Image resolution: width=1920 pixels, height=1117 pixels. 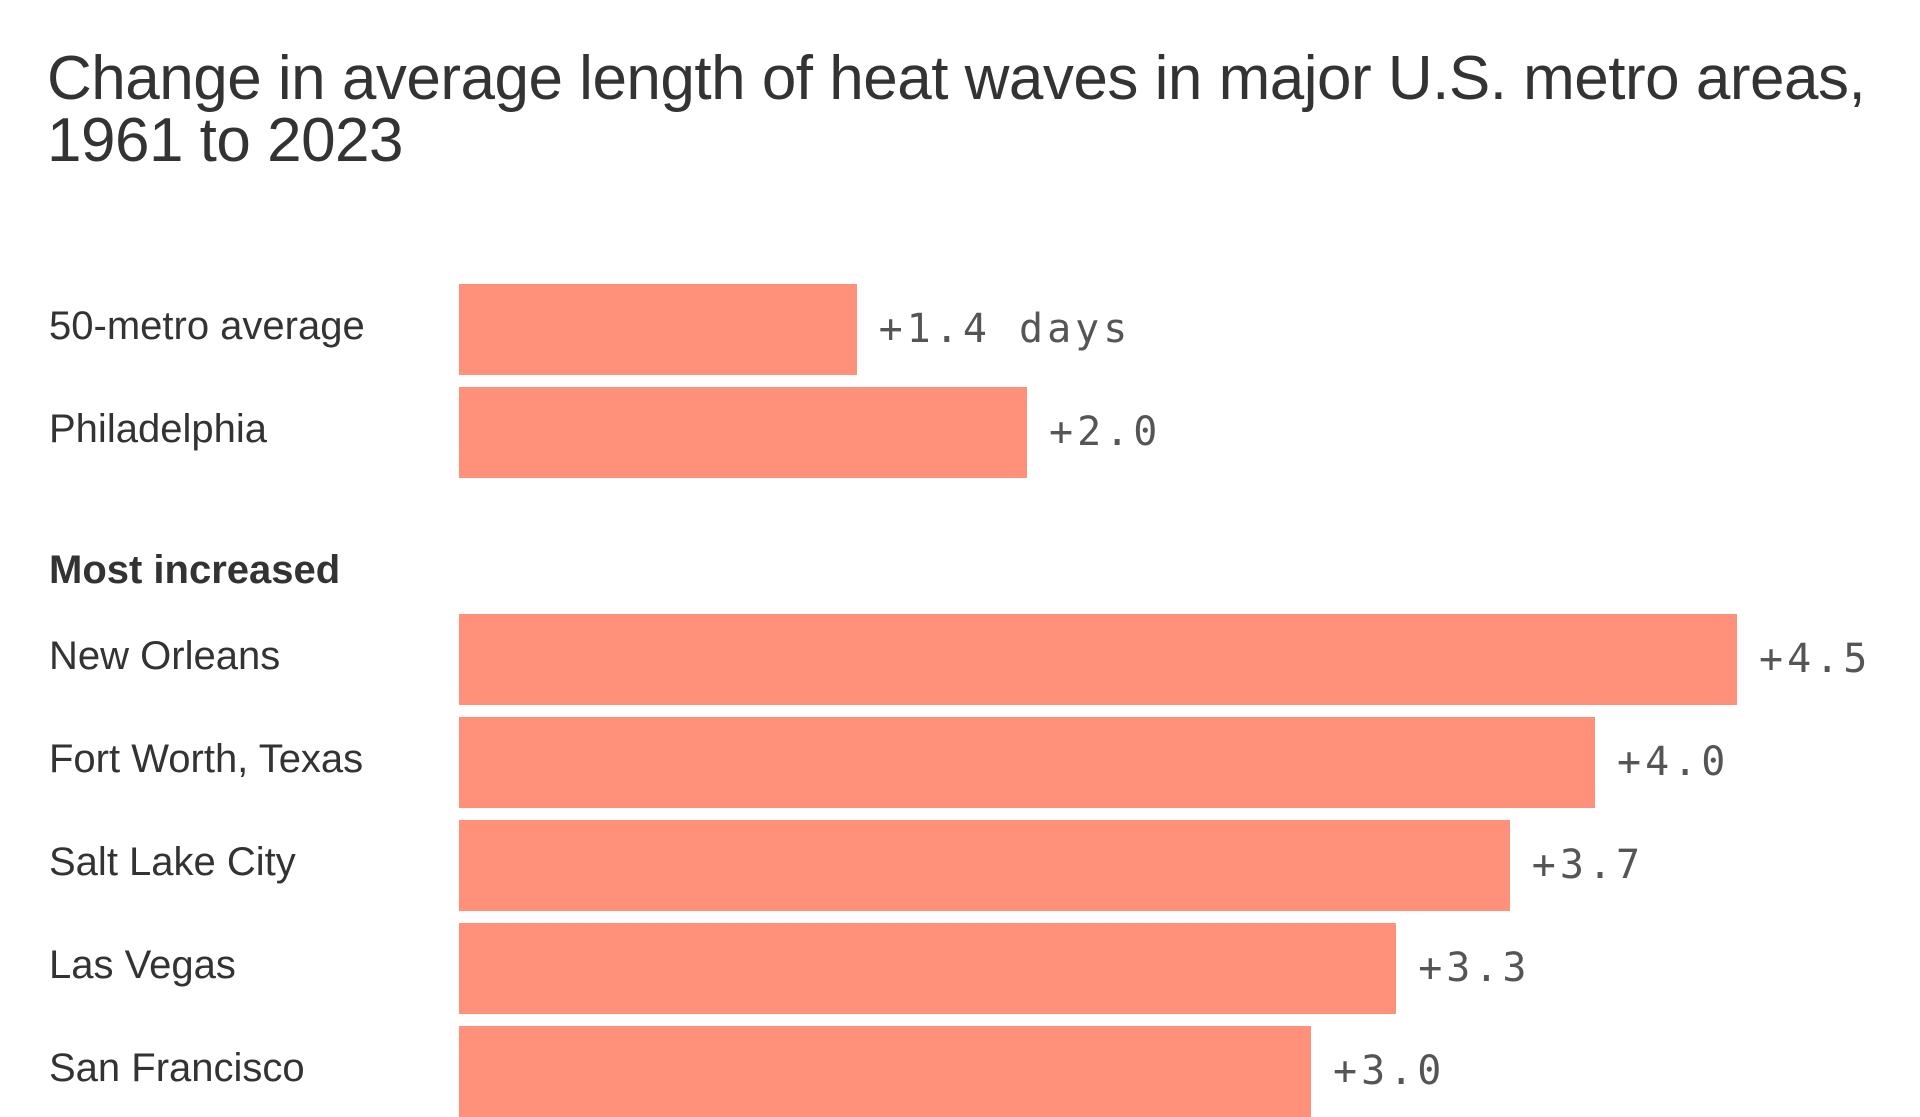 I want to click on category-label: Philadelphia, so click(x=158, y=429).